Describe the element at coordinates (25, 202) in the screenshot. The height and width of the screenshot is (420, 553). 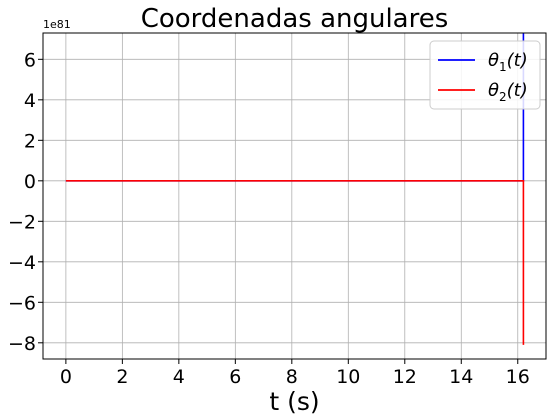
I see `y-axis-ticks: −8 −6 −4 −2 0 2 4 6` at that location.